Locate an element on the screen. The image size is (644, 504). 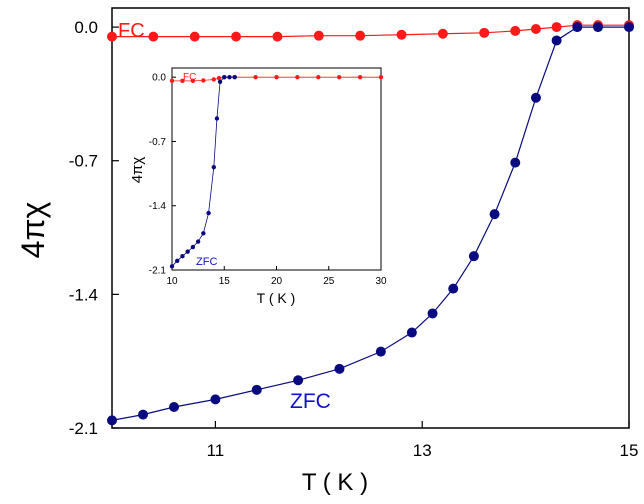
inset-x-axis-title: T ( K ) is located at coordinates (276, 298).